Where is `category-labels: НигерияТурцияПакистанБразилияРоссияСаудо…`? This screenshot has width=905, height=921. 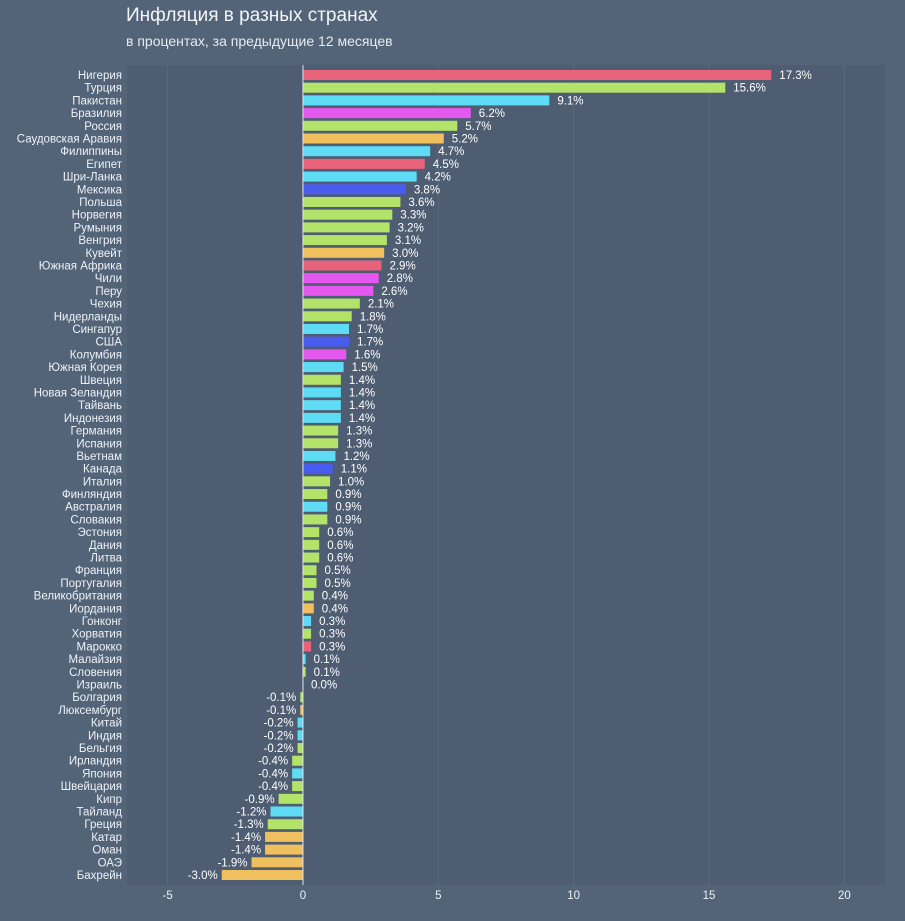 category-labels: НигерияТурцияПакистанБразилияРоссияСаудо… is located at coordinates (70, 476).